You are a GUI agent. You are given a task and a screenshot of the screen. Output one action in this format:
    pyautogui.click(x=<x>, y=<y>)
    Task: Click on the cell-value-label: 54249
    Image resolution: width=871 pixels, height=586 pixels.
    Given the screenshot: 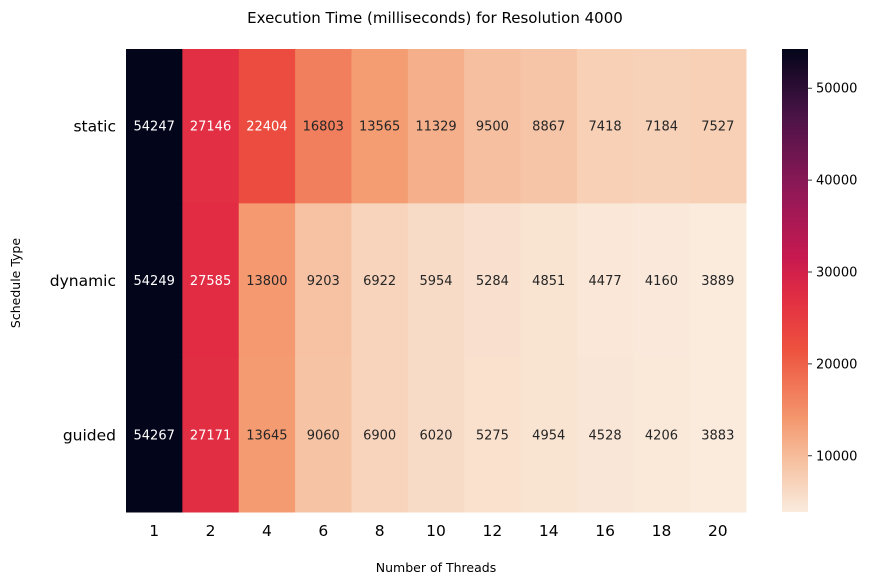 What is the action you would take?
    pyautogui.click(x=154, y=281)
    